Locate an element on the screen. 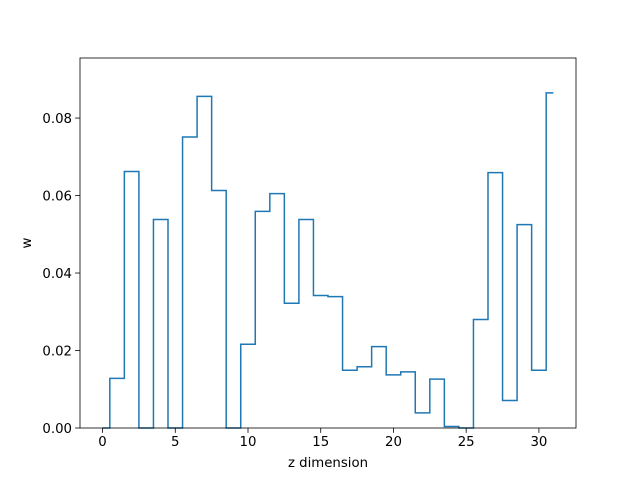 This screenshot has height=480, width=640. x-tick-label: 5 is located at coordinates (175, 442).